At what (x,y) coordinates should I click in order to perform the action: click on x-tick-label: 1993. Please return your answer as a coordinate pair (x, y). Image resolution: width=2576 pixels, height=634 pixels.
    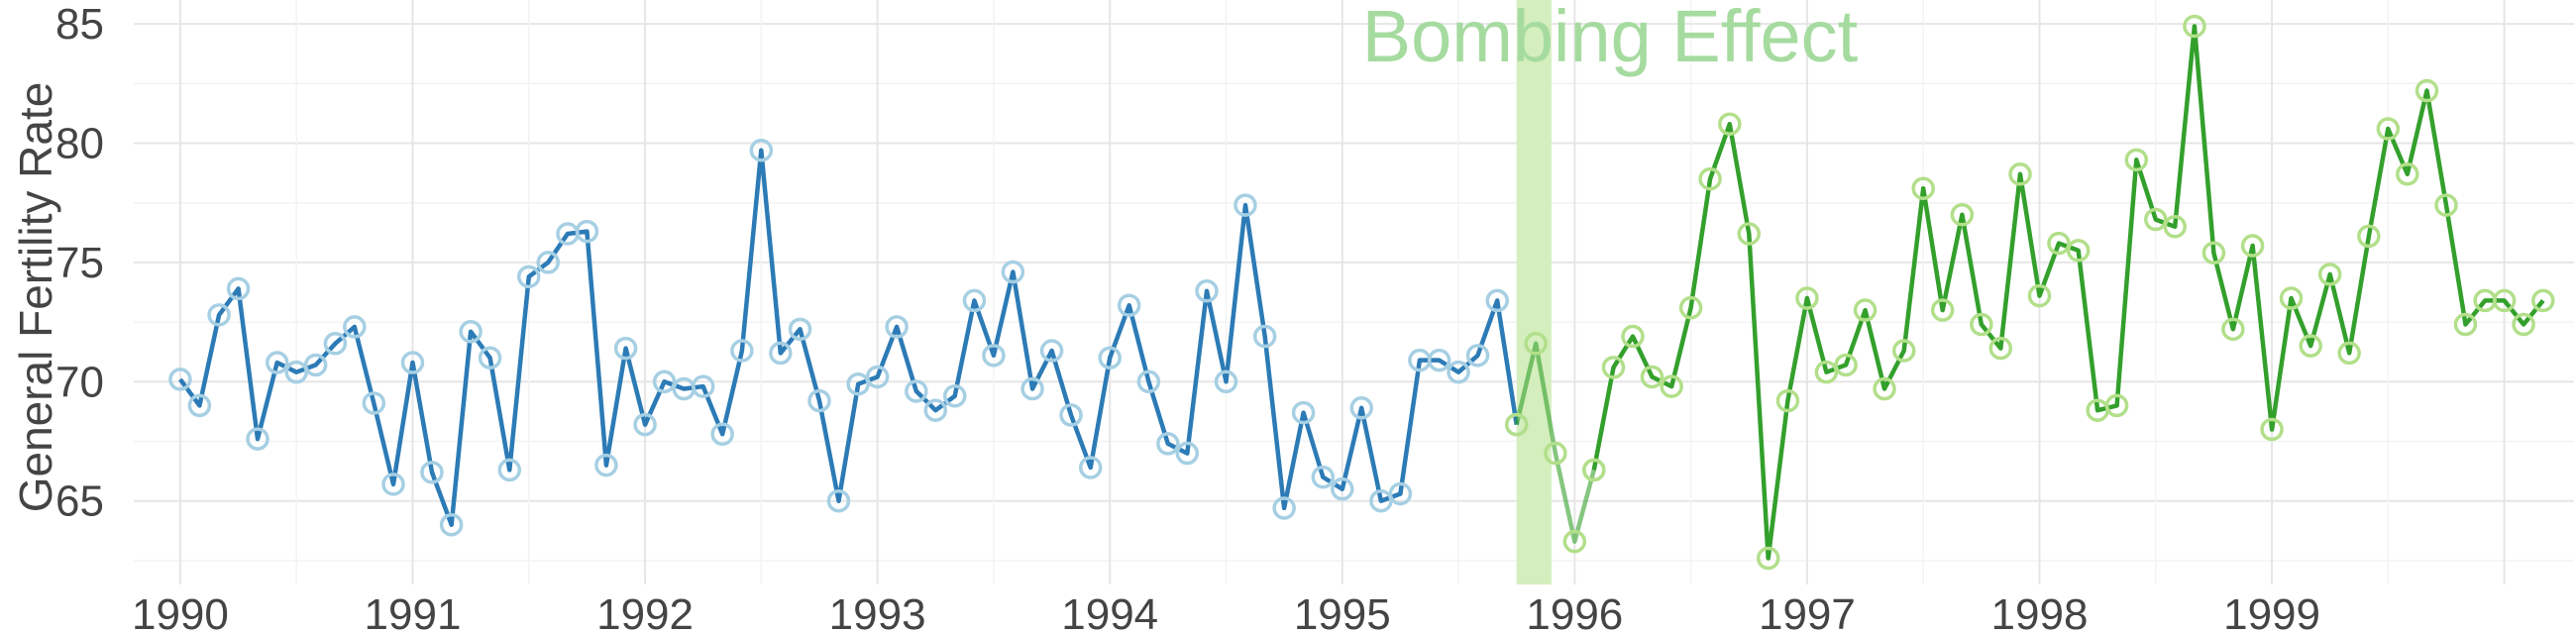
    Looking at the image, I should click on (877, 612).